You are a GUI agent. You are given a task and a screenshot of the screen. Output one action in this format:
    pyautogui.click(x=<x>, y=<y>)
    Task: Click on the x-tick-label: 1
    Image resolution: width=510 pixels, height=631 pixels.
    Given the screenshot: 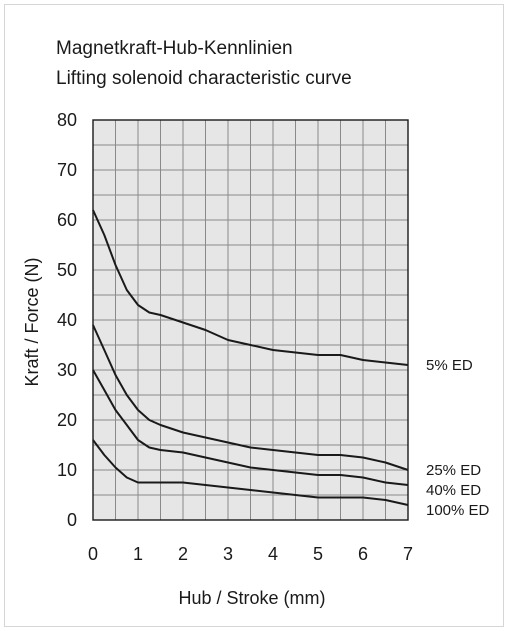 What is the action you would take?
    pyautogui.click(x=138, y=554)
    